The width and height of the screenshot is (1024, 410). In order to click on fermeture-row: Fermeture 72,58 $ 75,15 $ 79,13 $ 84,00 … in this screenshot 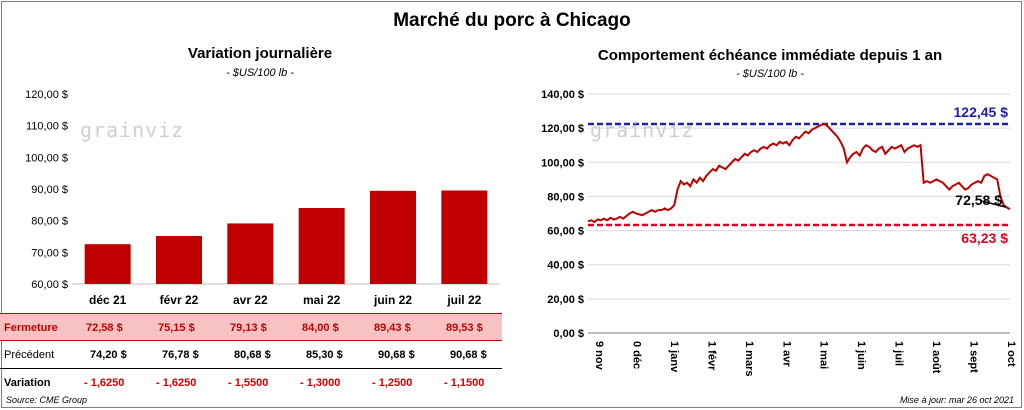, I will do `click(251, 327)`.